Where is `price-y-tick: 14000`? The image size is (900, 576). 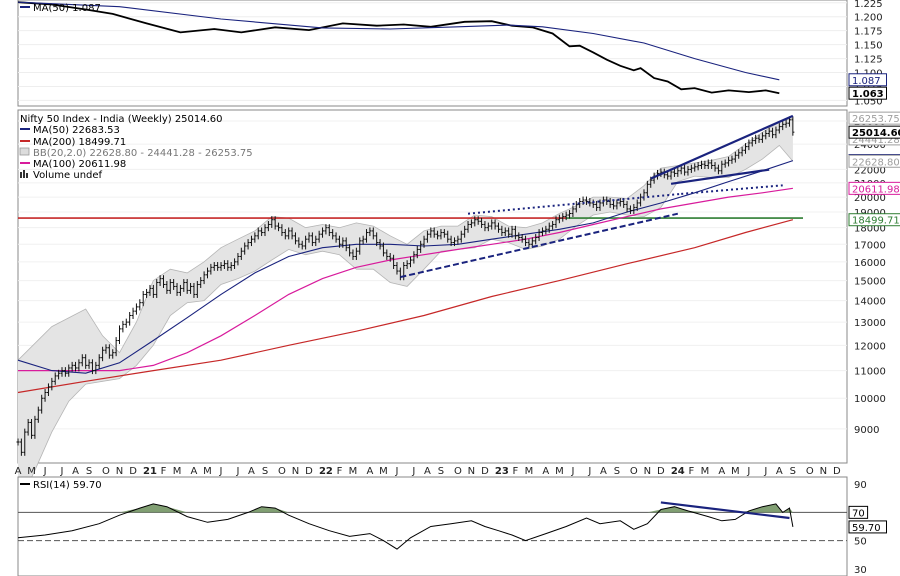
price-y-tick: 14000 is located at coordinates (870, 302).